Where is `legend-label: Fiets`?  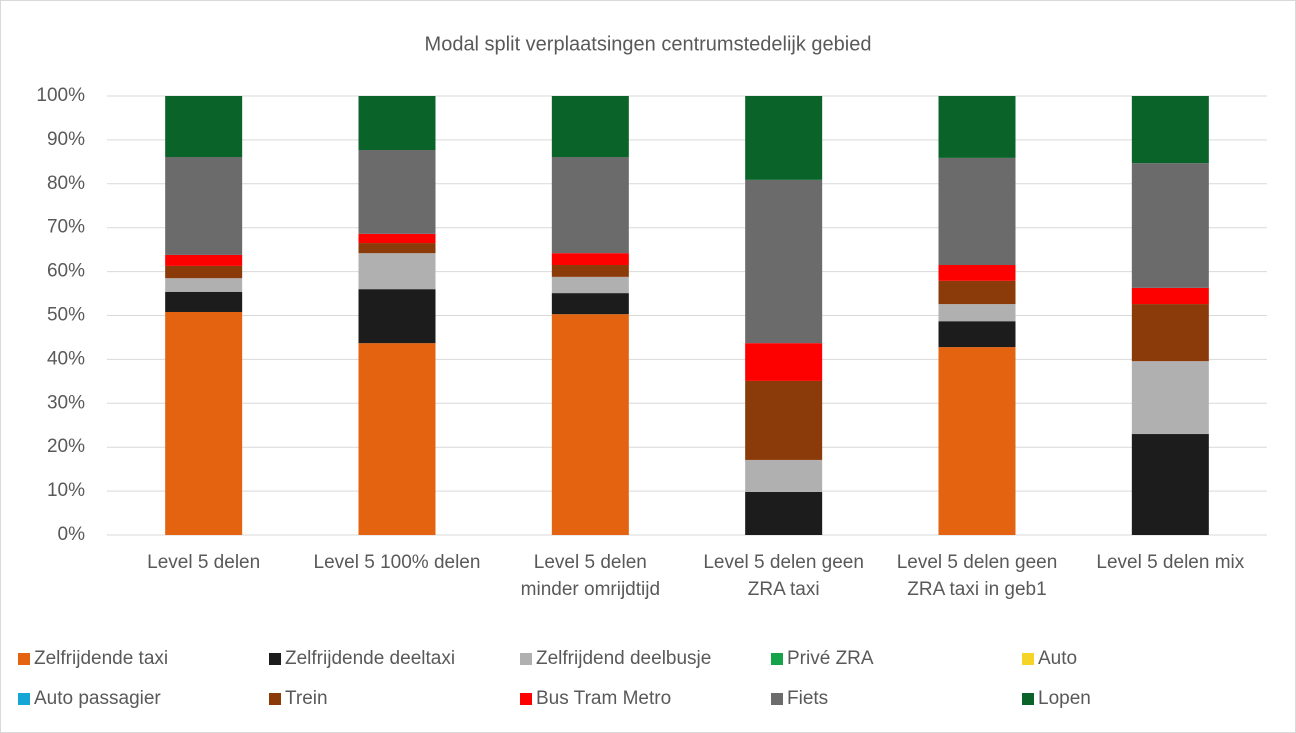 legend-label: Fiets is located at coordinates (807, 698).